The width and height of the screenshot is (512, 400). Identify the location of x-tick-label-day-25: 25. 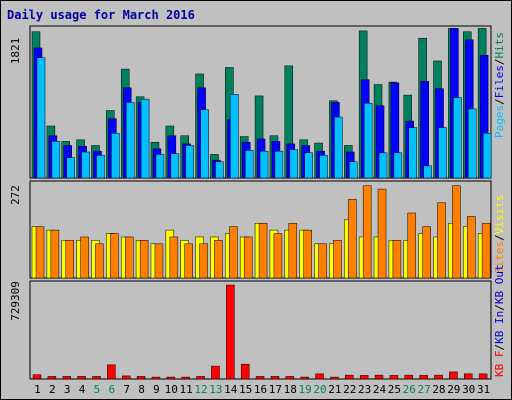
(394, 389).